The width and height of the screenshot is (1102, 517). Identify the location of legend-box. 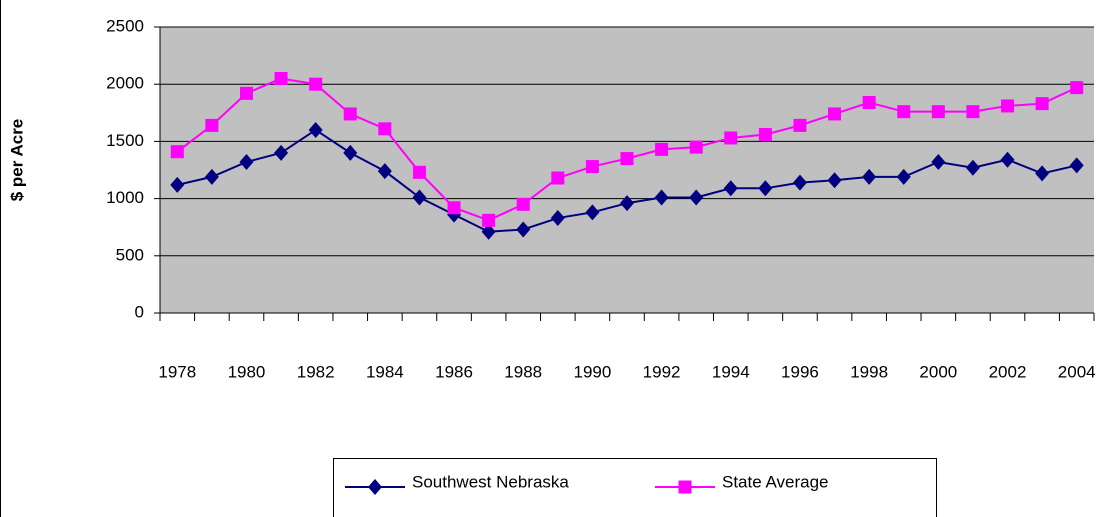
(635, 487).